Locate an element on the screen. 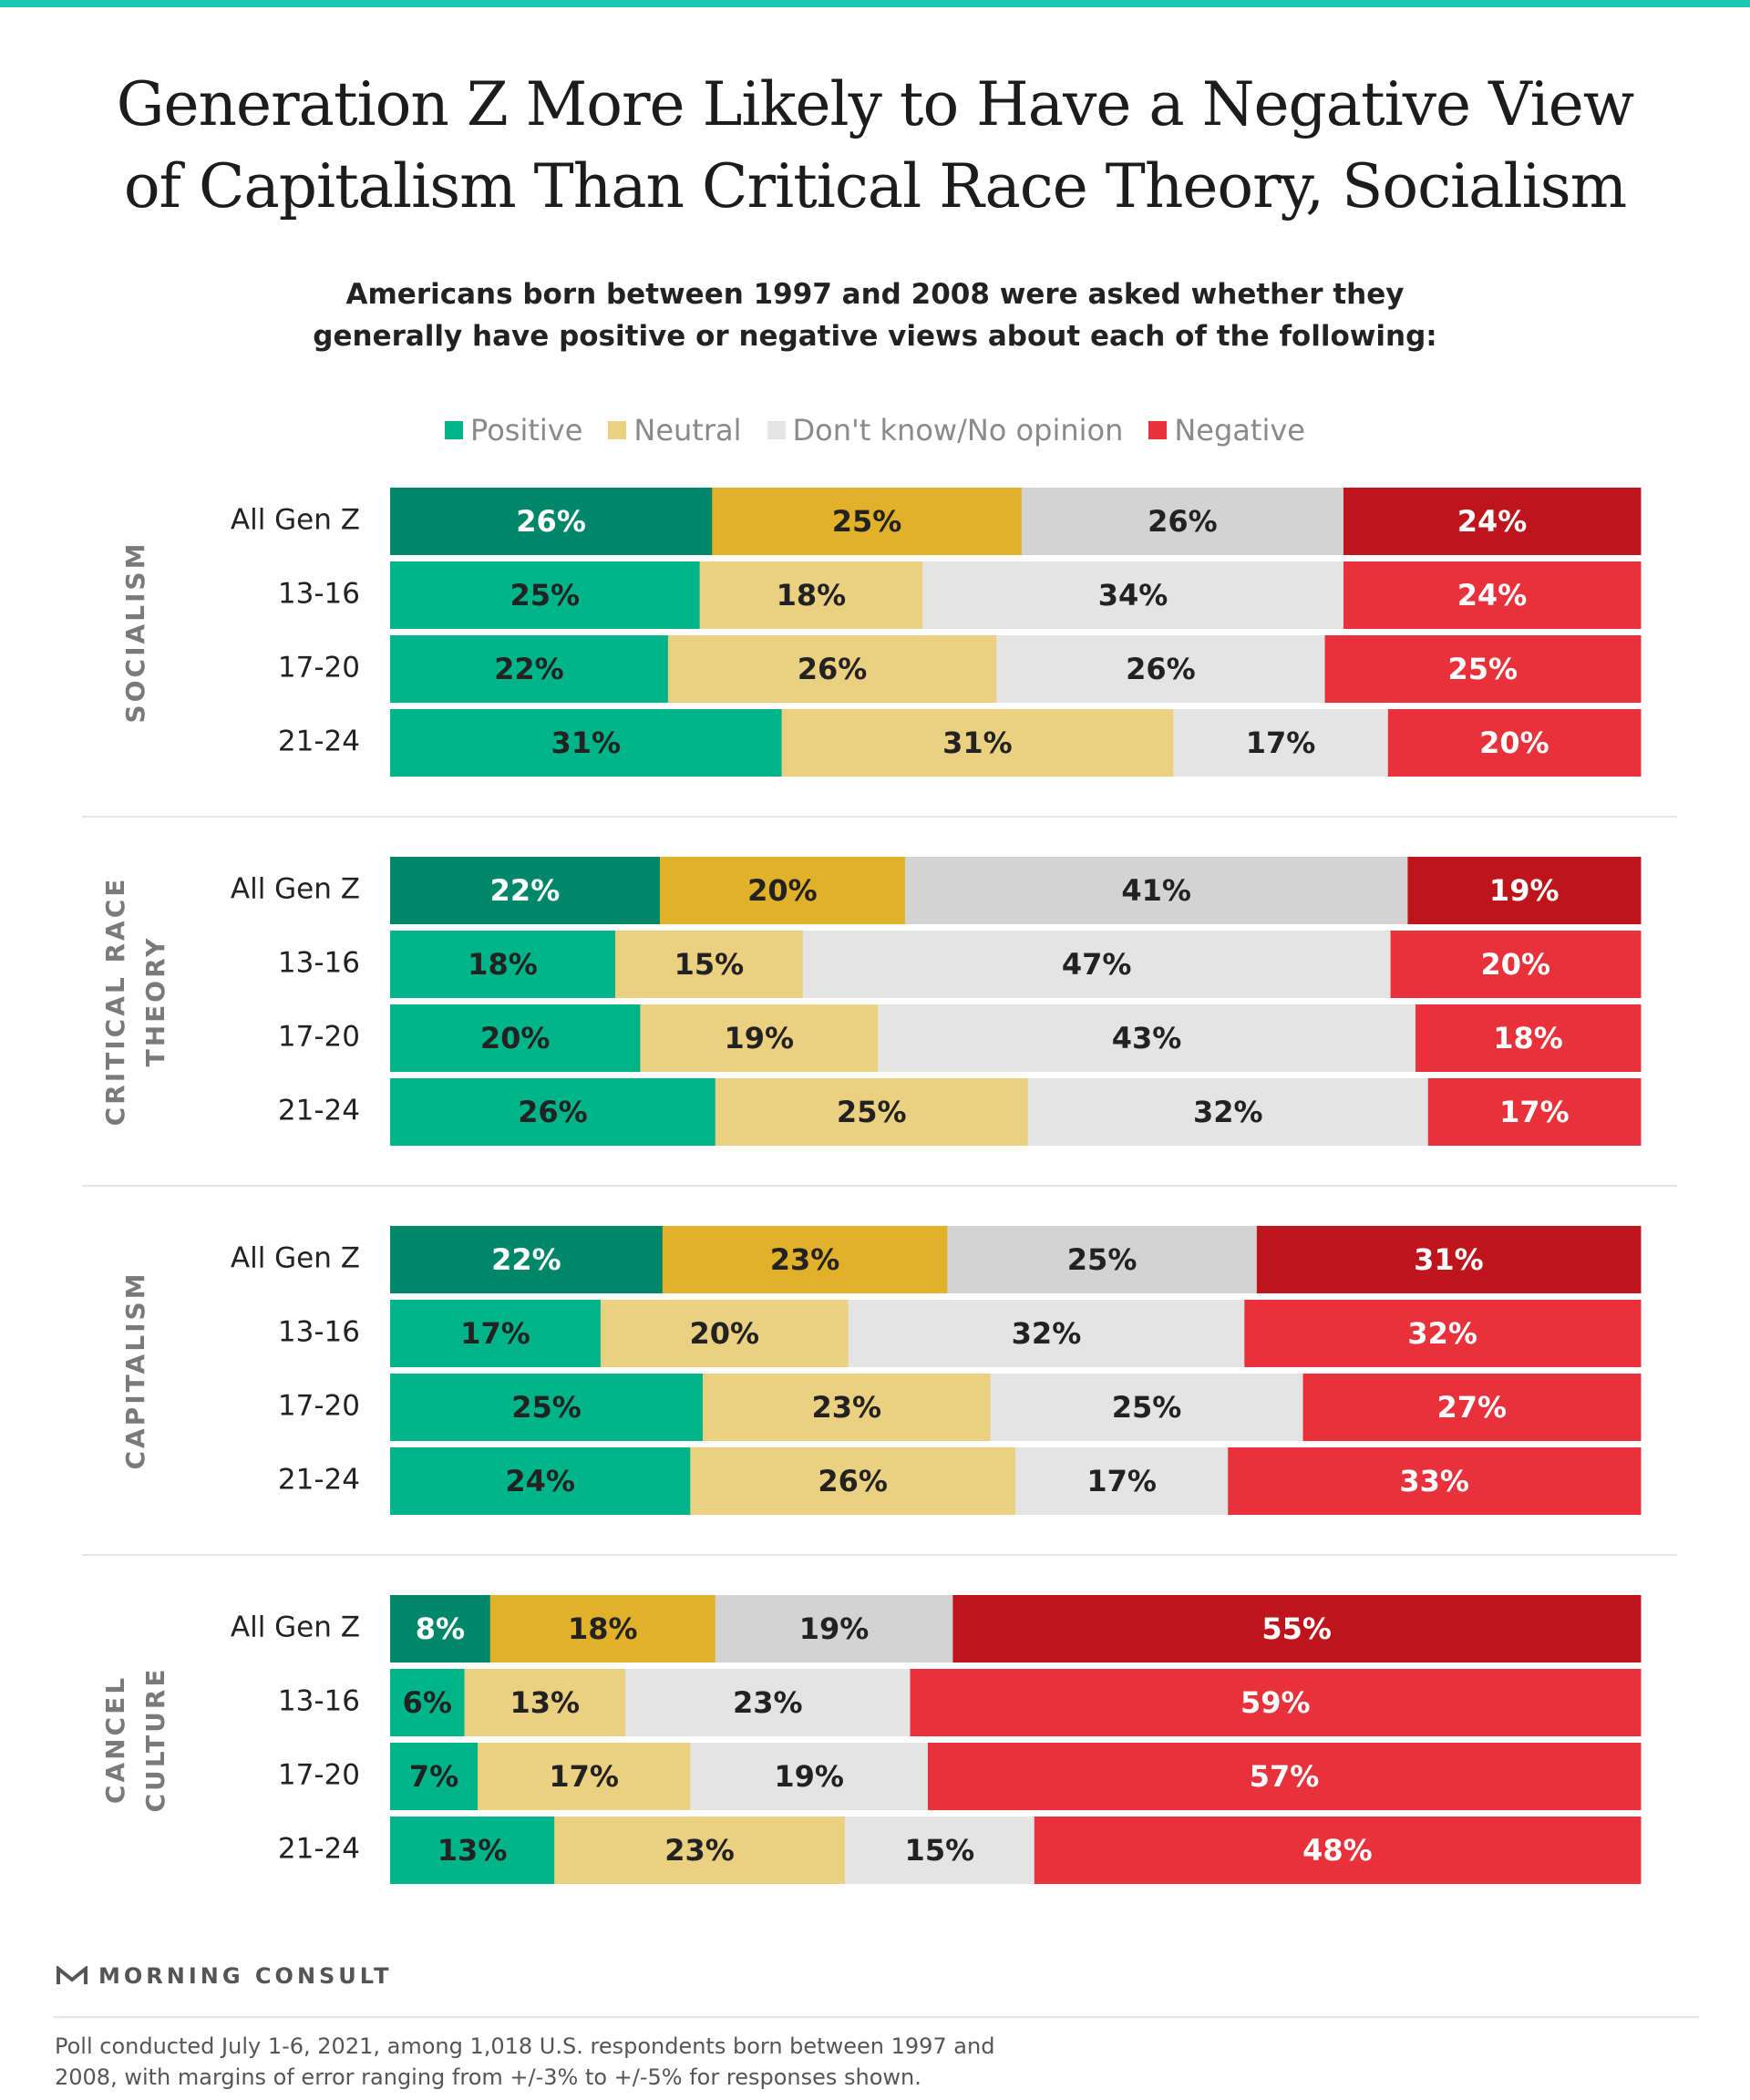 This screenshot has height=2100, width=1750. data-label-dont-know: 47% is located at coordinates (1097, 965).